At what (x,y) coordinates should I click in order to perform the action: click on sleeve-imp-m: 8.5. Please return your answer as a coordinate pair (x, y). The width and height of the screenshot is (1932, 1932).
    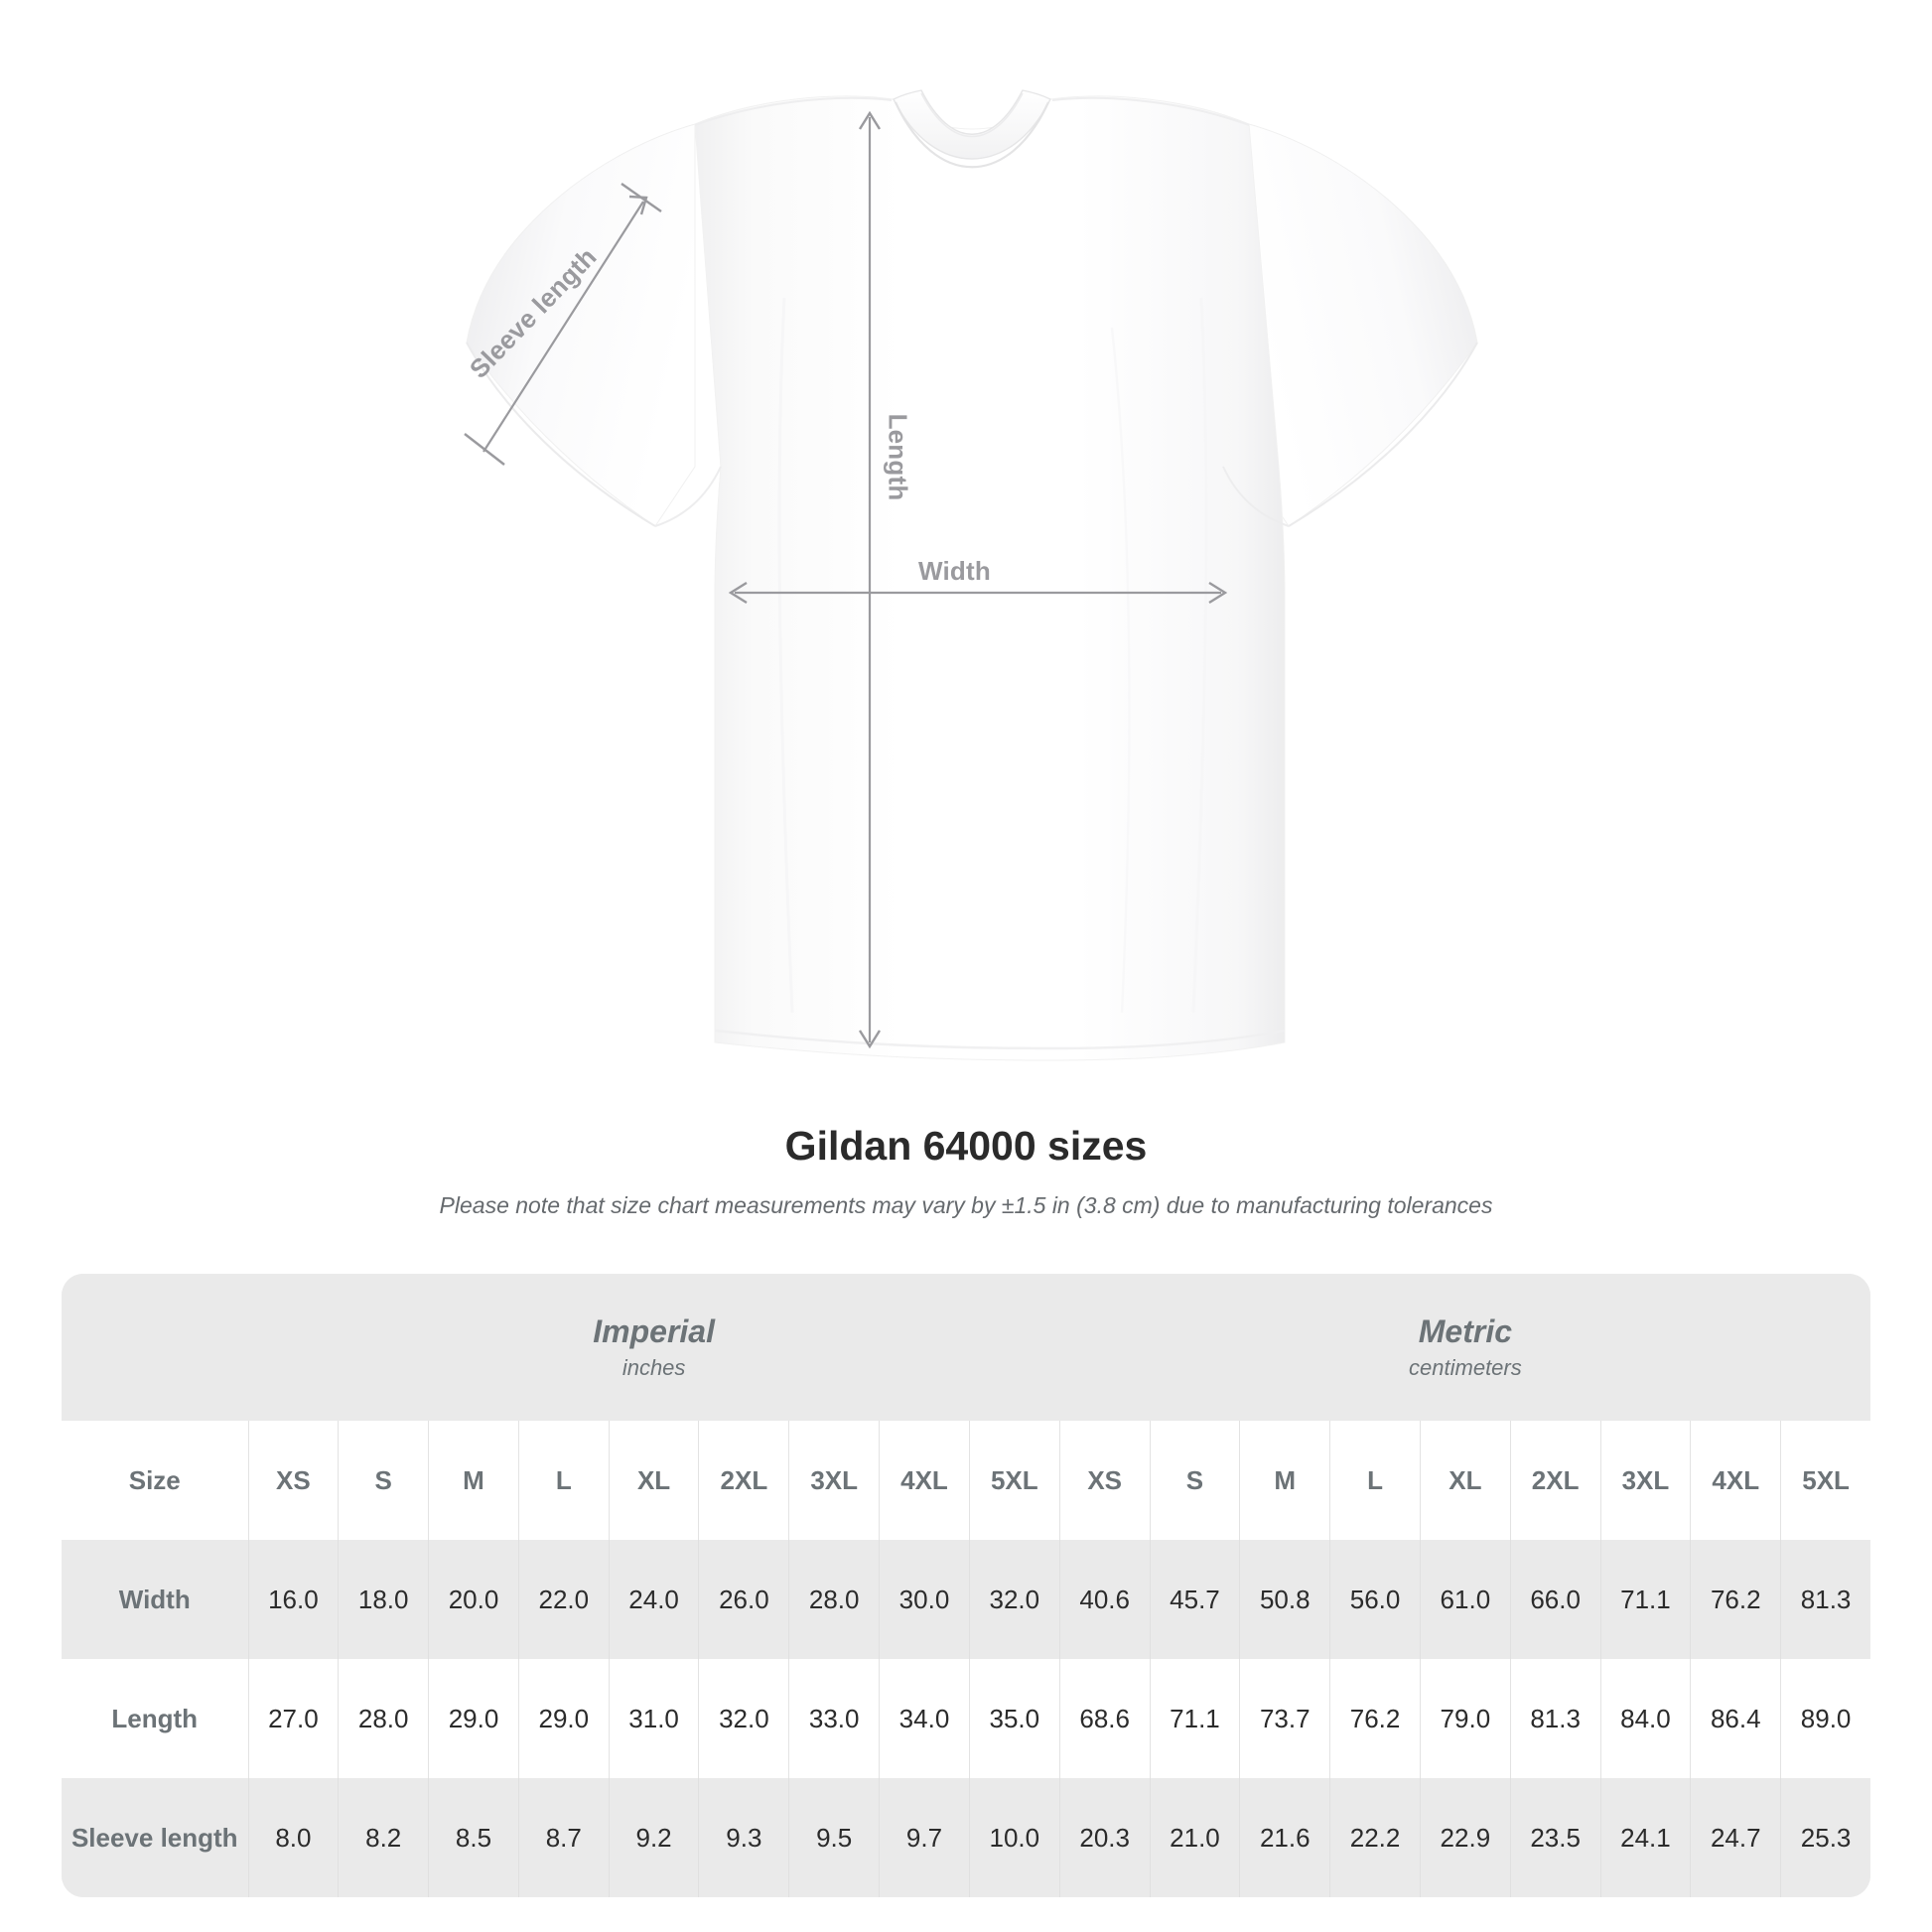
    Looking at the image, I should click on (474, 1838).